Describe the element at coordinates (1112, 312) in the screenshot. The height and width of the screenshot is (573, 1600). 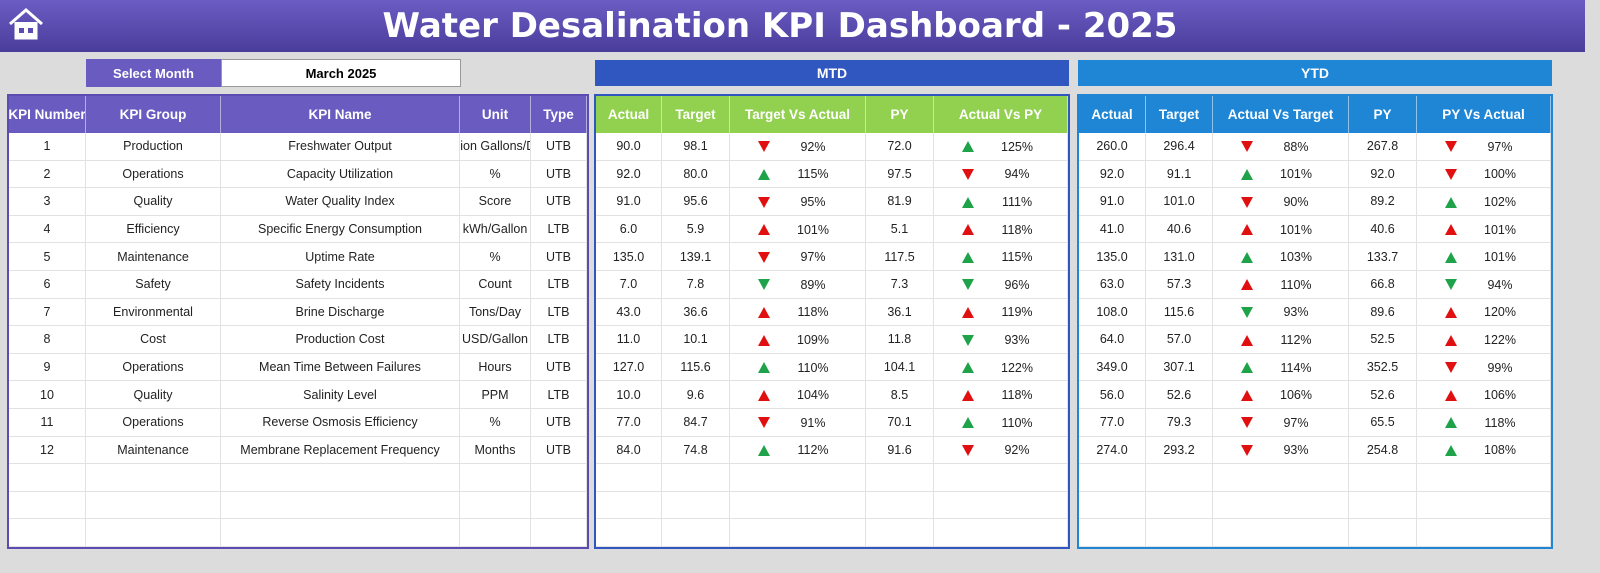
I see `ytd-cell: 108.0` at that location.